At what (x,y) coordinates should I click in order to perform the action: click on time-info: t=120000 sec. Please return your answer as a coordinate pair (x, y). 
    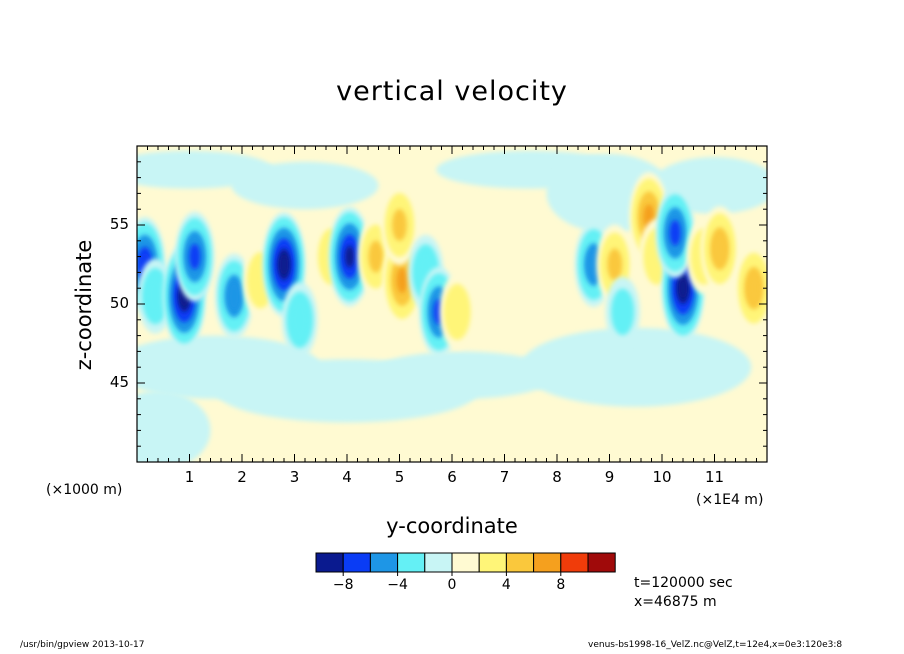
    Looking at the image, I should click on (683, 583).